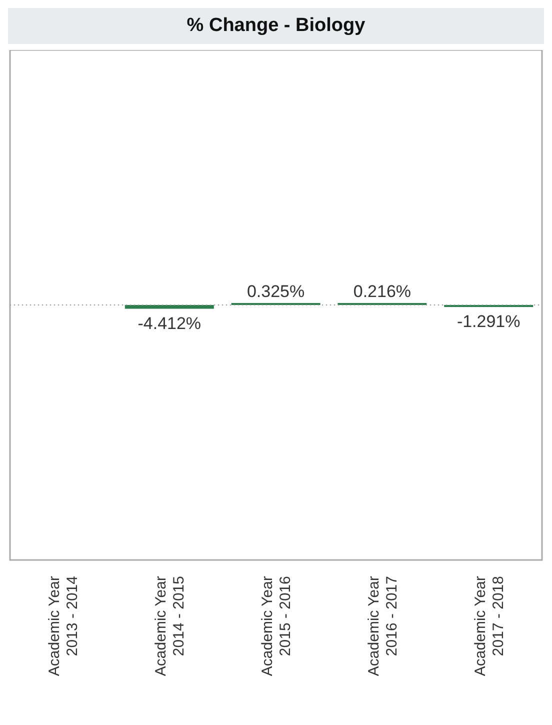 The image size is (552, 725). Describe the element at coordinates (489, 626) in the screenshot. I see `x-tick-label: Academic Year 2017 - 2018` at that location.